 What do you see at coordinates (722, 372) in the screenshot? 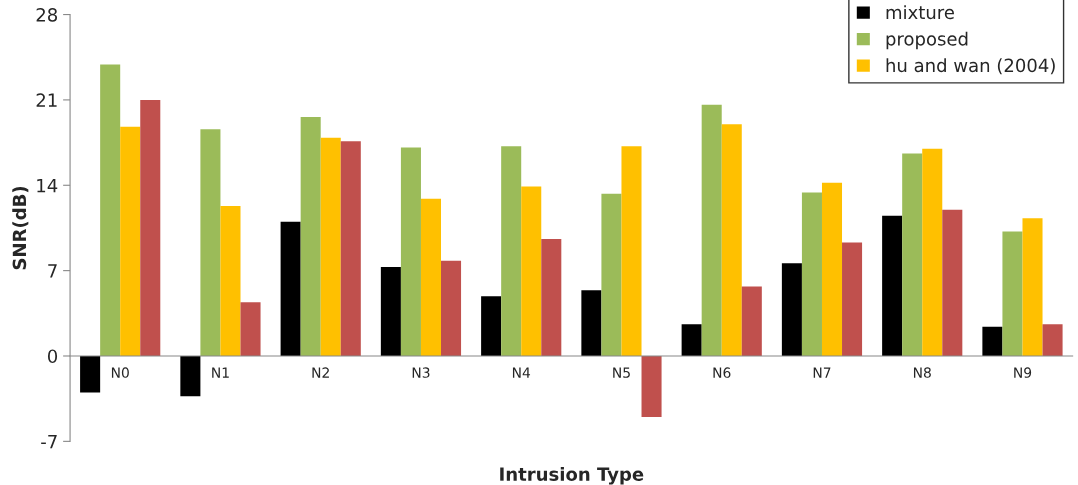
I see `x-tick-label: N6` at bounding box center [722, 372].